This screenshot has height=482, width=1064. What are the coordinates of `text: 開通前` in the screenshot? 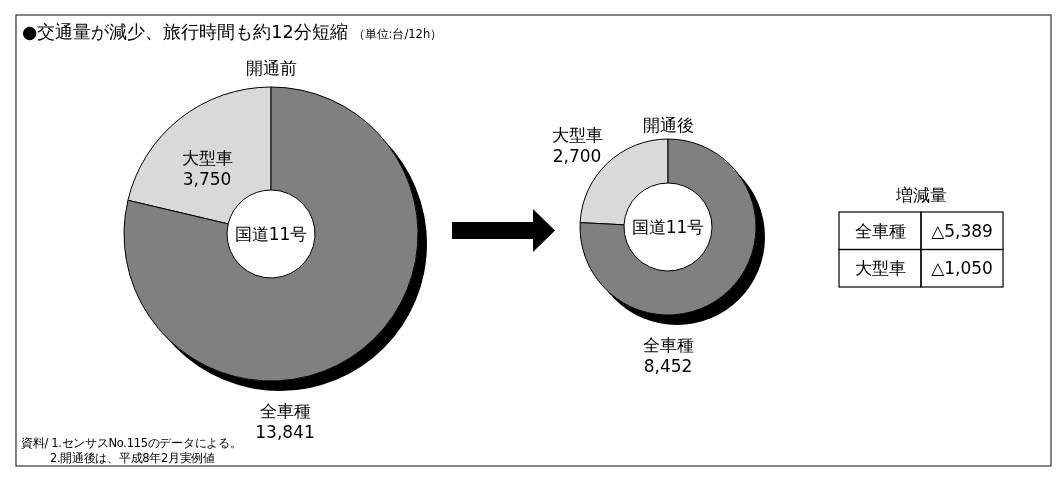 It's located at (271, 67).